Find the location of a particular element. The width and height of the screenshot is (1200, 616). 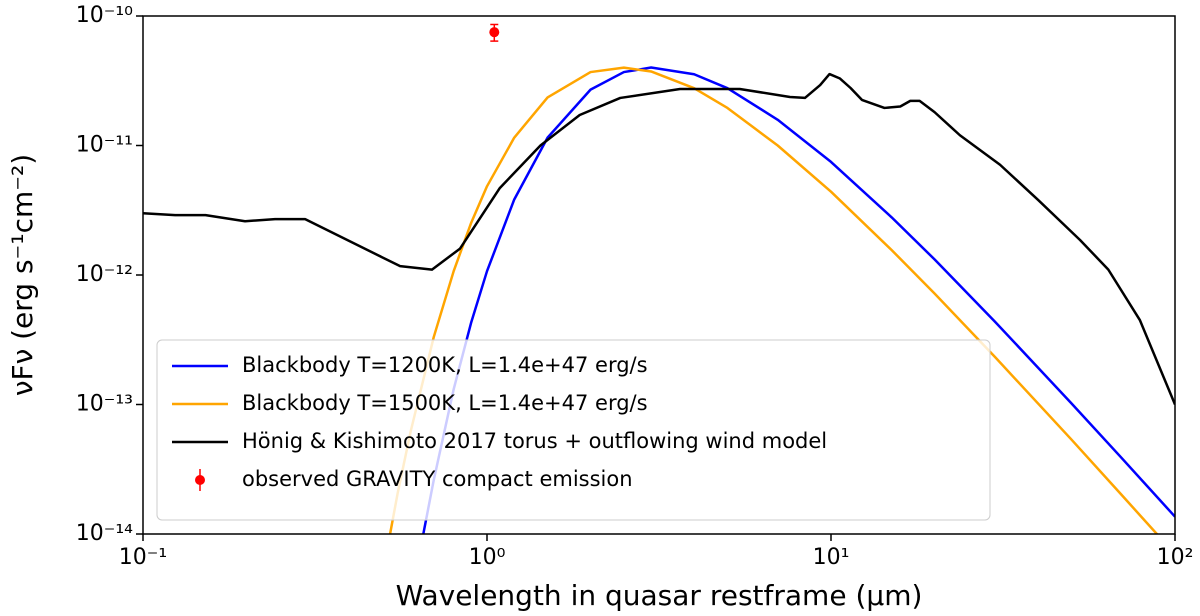

x-tick-label: 10¹ is located at coordinates (831, 557).